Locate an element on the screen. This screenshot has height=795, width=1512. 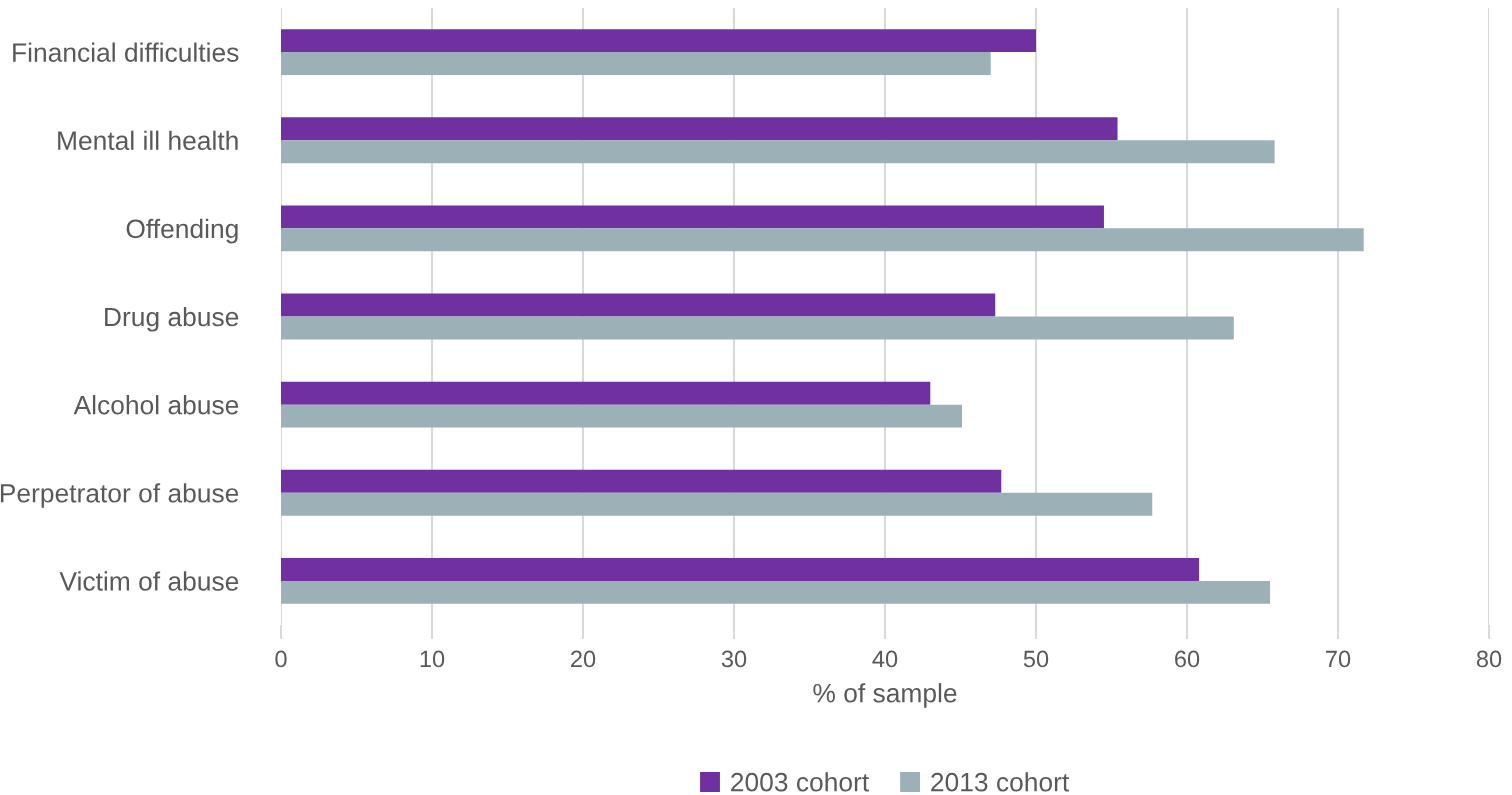
y-tick-label: Financial difficulties is located at coordinates (126, 52).